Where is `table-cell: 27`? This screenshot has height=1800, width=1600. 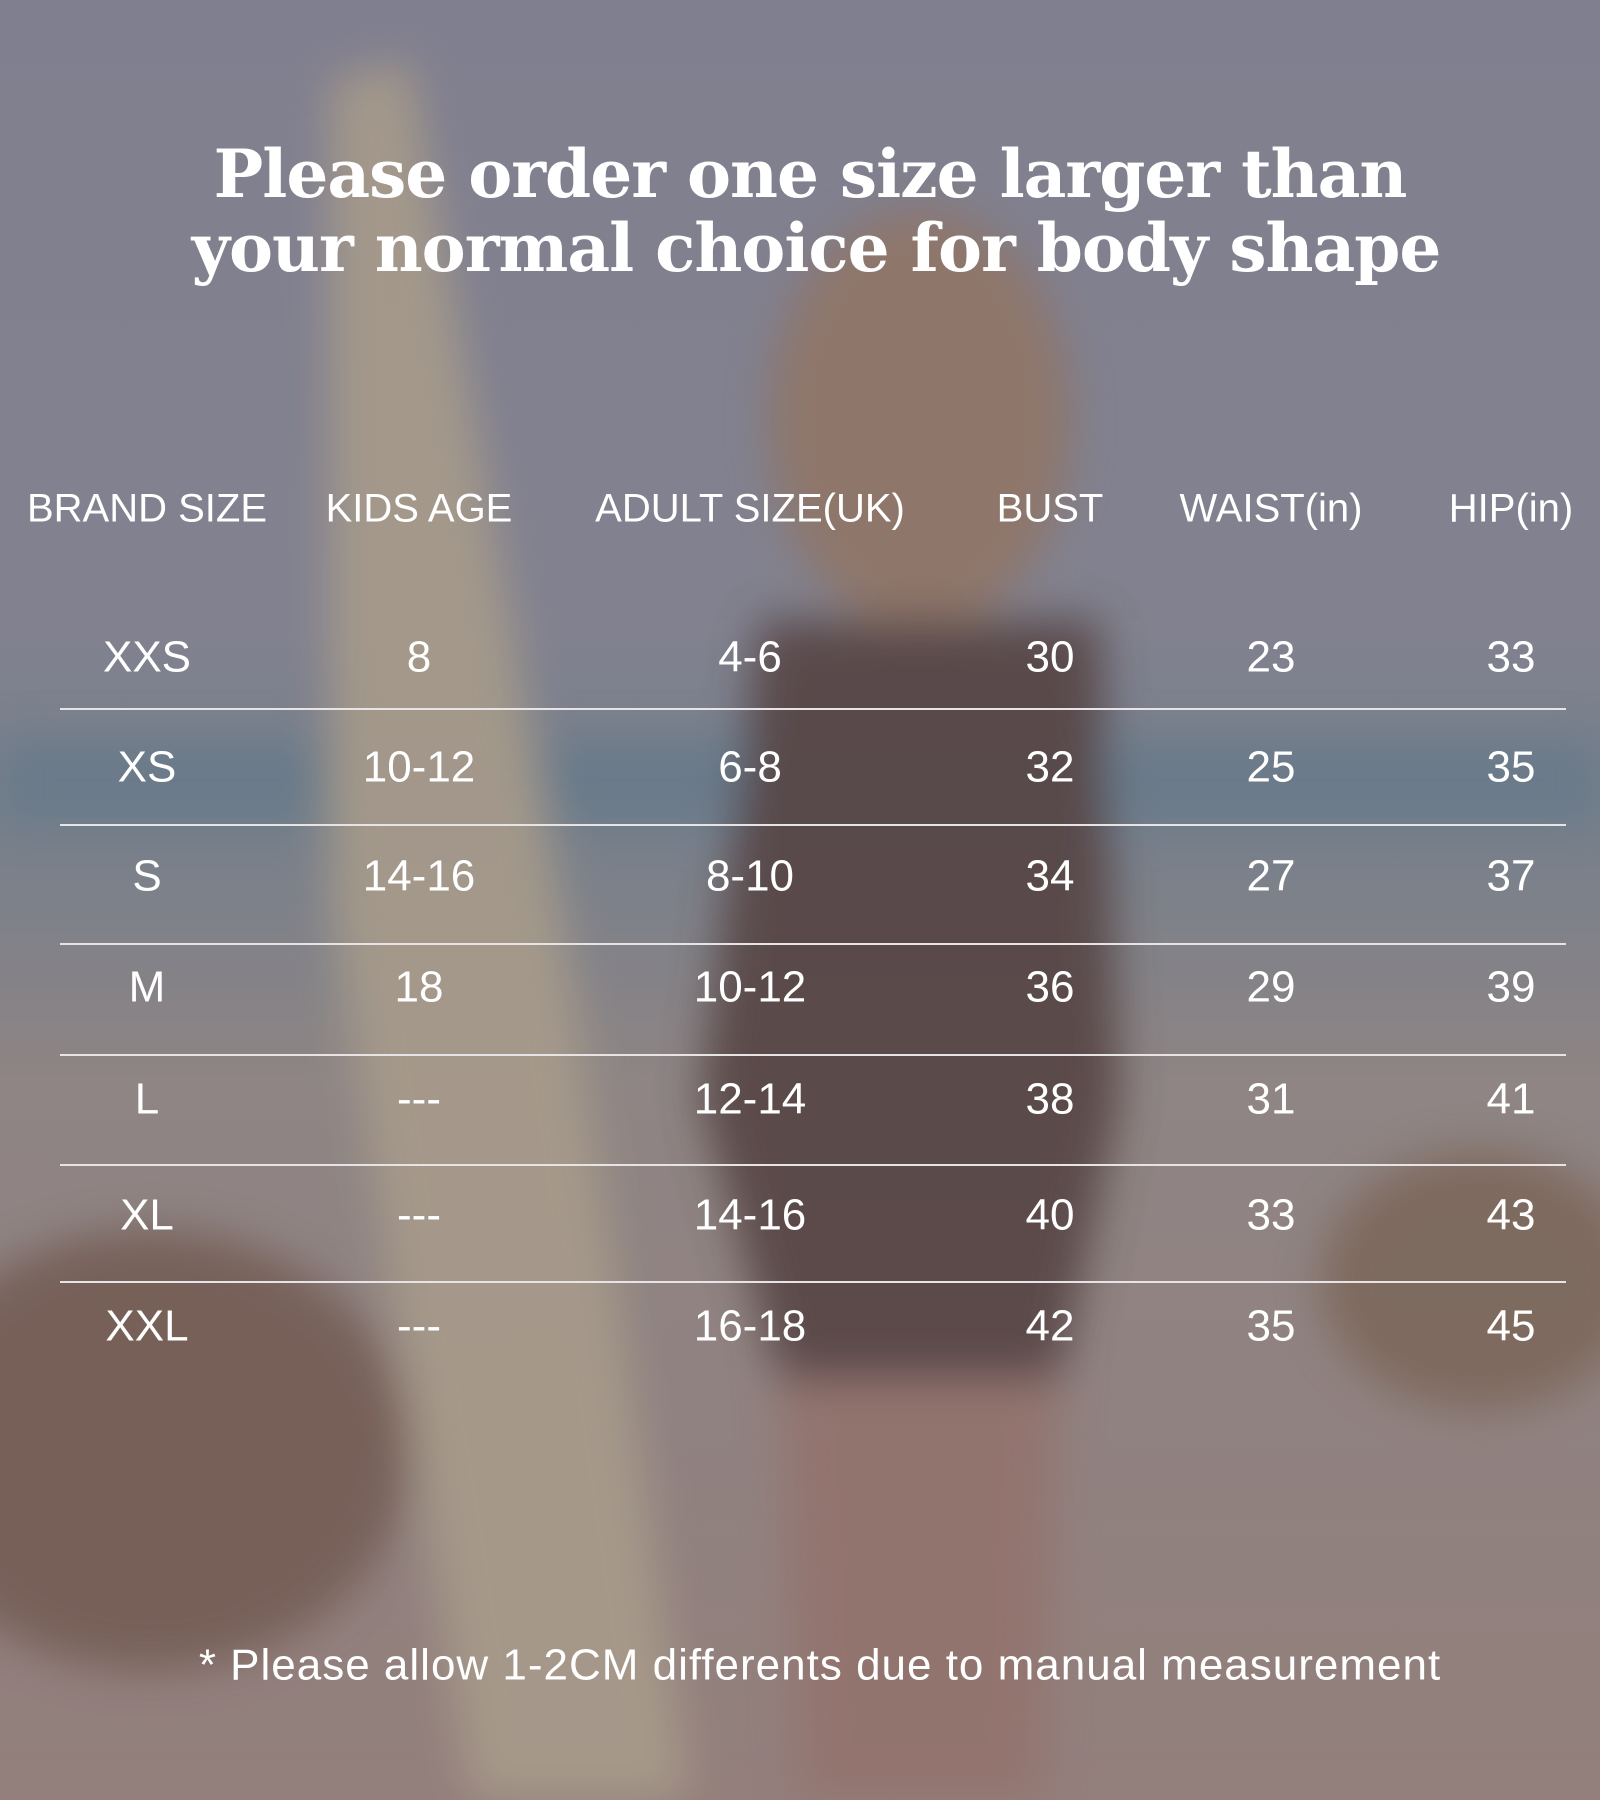 table-cell: 27 is located at coordinates (1271, 876).